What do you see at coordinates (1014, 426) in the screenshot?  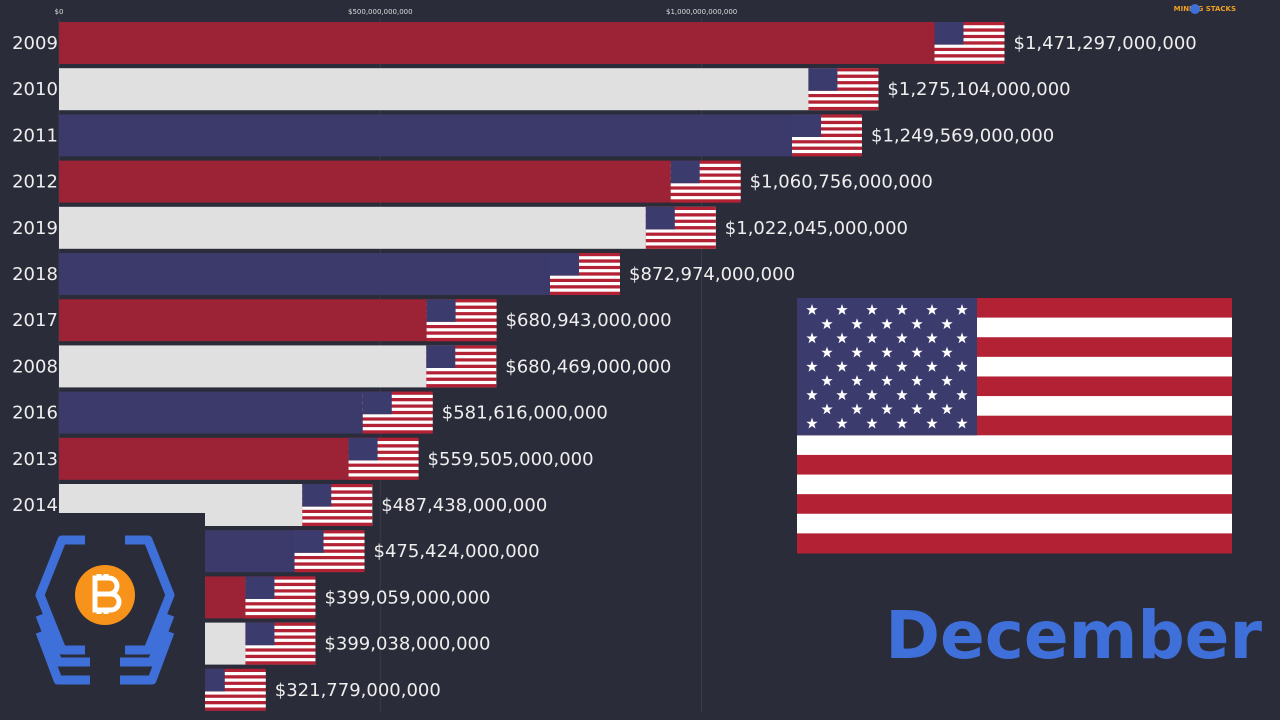 I see `big-flag` at bounding box center [1014, 426].